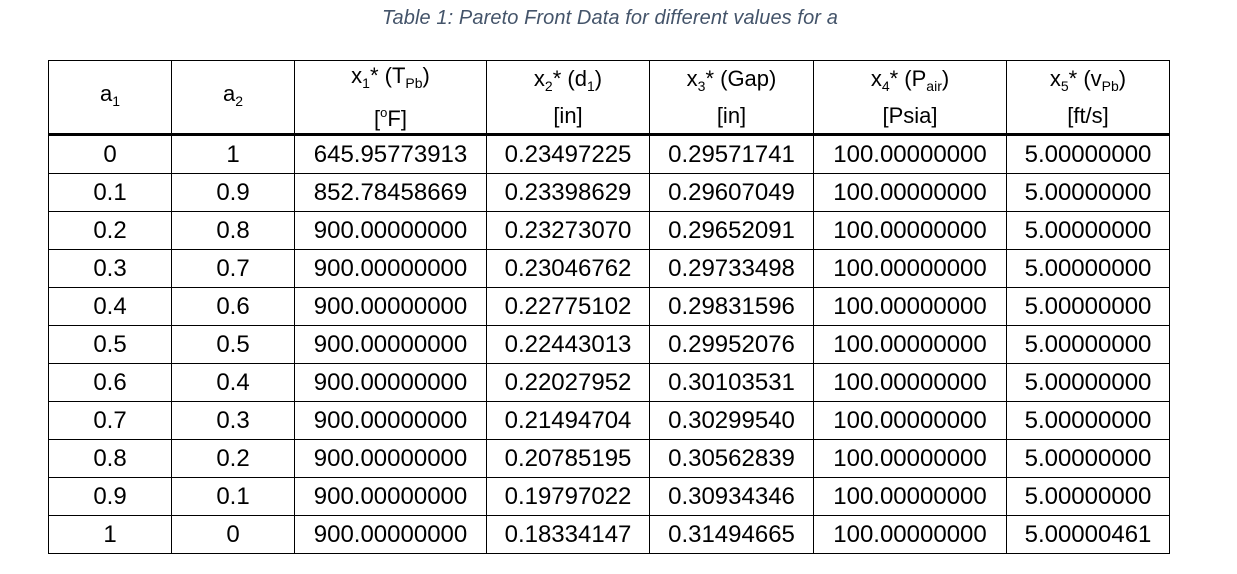  What do you see at coordinates (233, 192) in the screenshot?
I see `cell-a2: 0.9` at bounding box center [233, 192].